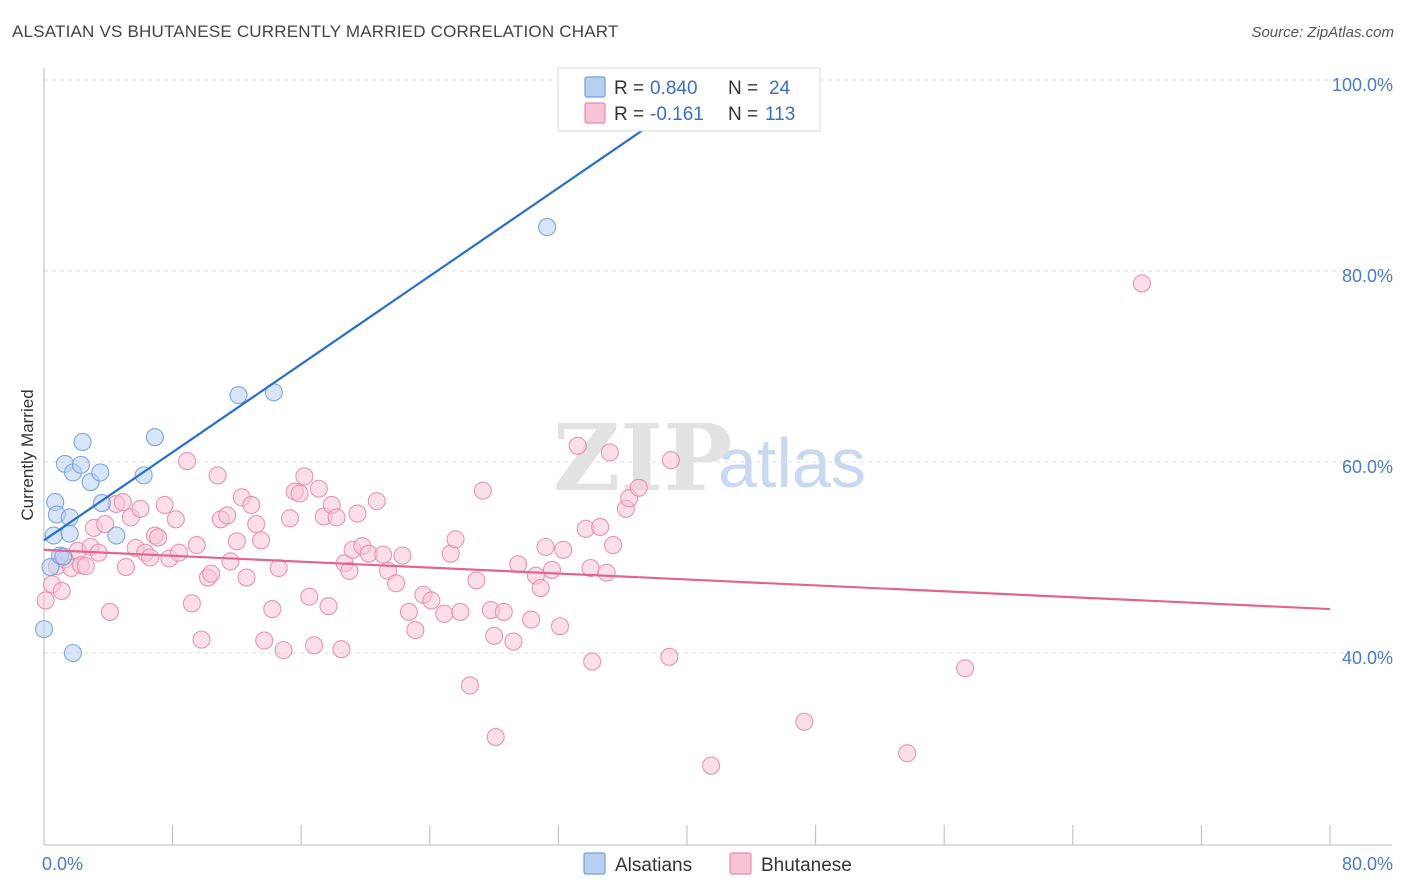 The width and height of the screenshot is (1406, 892). I want to click on x-tick-label-max: 80.0%, so click(1367, 864).